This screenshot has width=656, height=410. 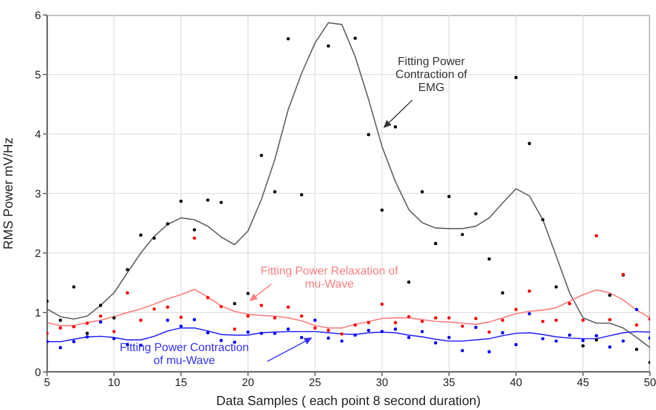 I want to click on y-tick-label: 2, so click(x=37, y=254).